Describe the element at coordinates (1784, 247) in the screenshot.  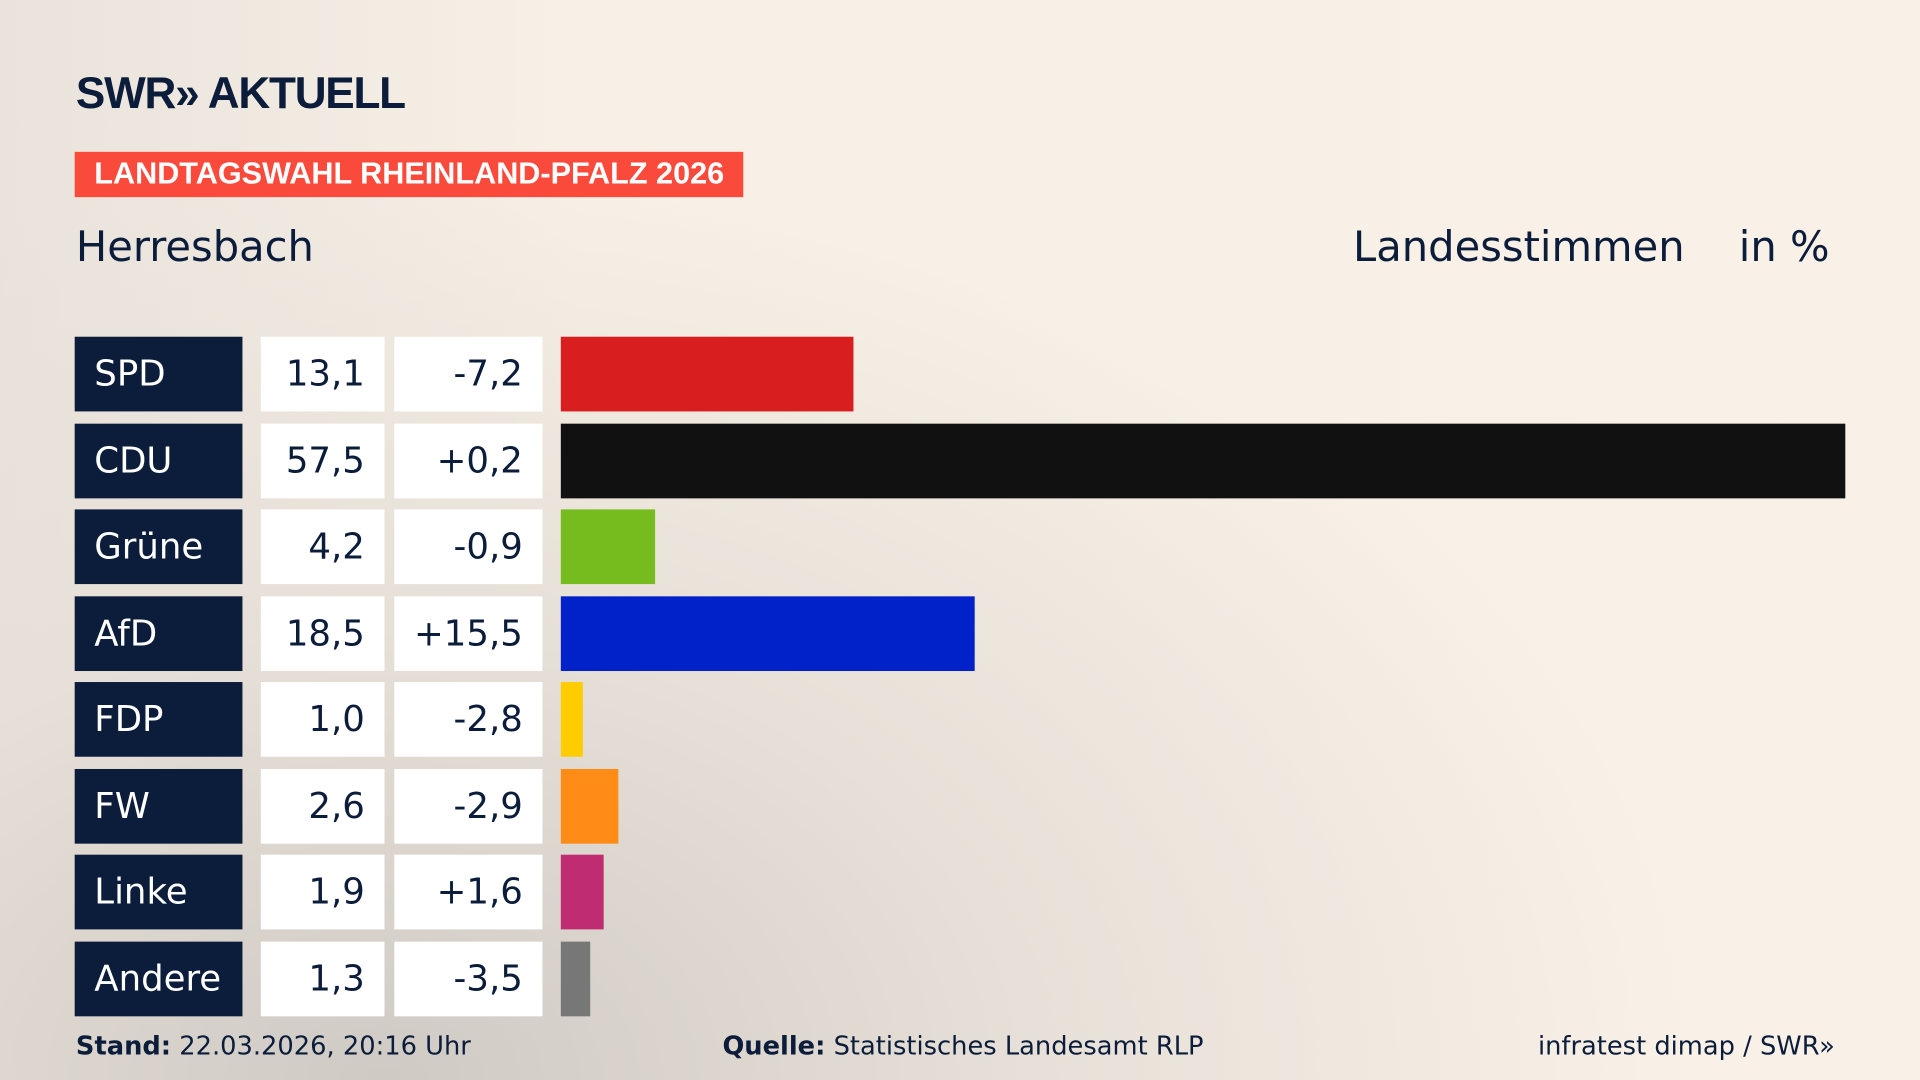
I see `unit-label: in %` at that location.